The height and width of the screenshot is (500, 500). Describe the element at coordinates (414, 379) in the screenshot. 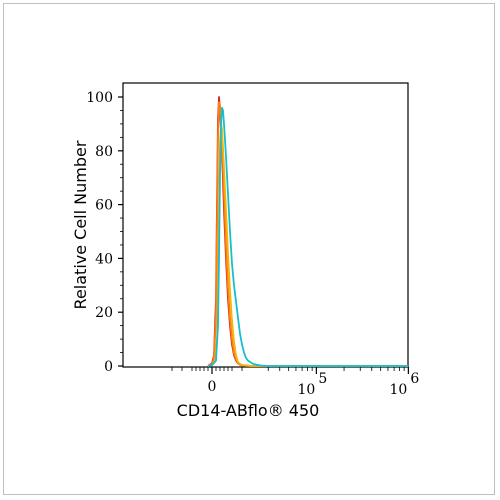

I see `x-tick-label-exponent: 6` at that location.